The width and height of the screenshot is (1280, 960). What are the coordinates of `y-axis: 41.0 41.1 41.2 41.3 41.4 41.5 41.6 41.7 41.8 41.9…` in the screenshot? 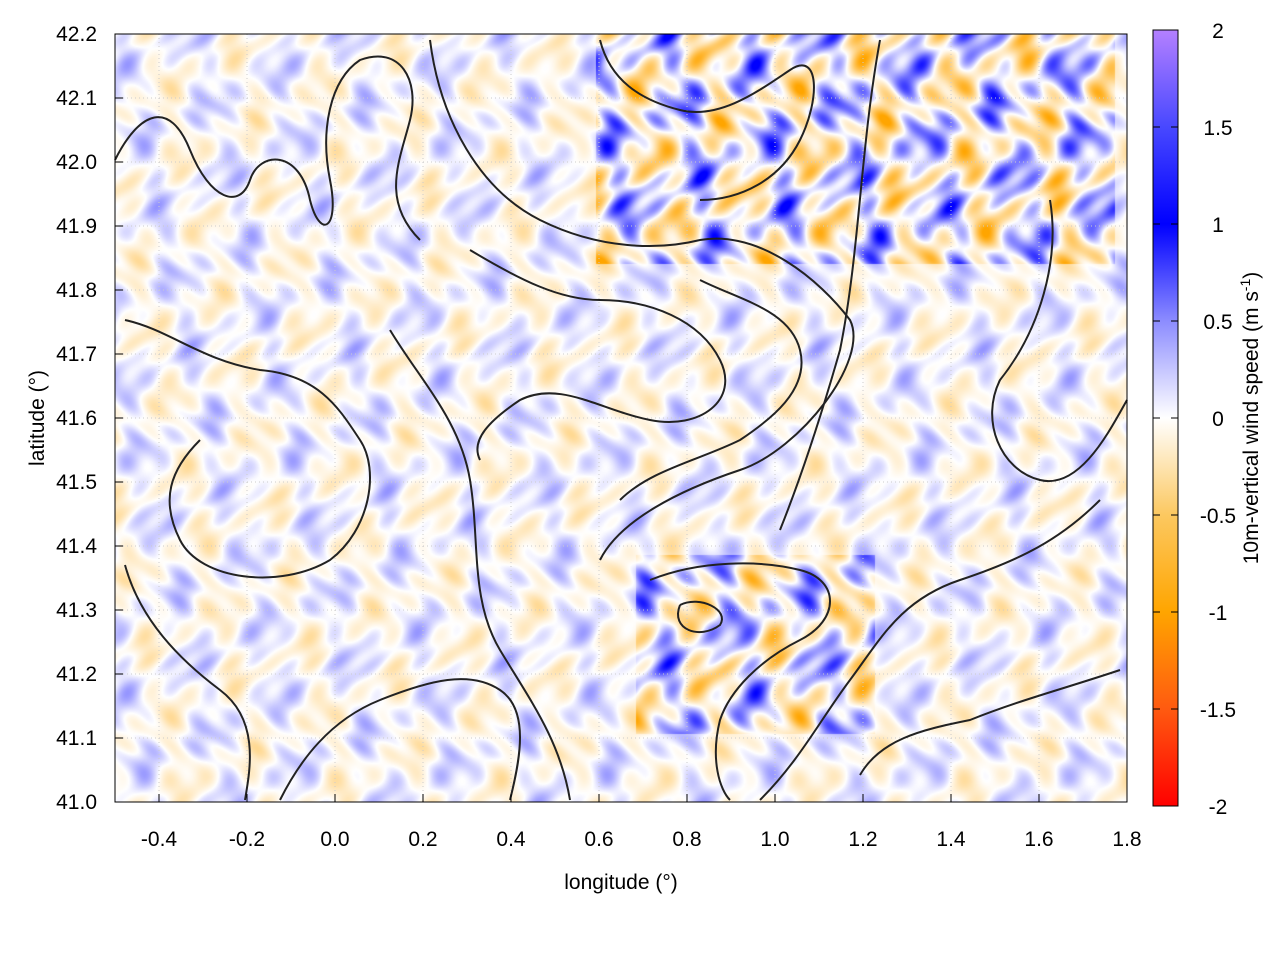 It's located at (89, 418).